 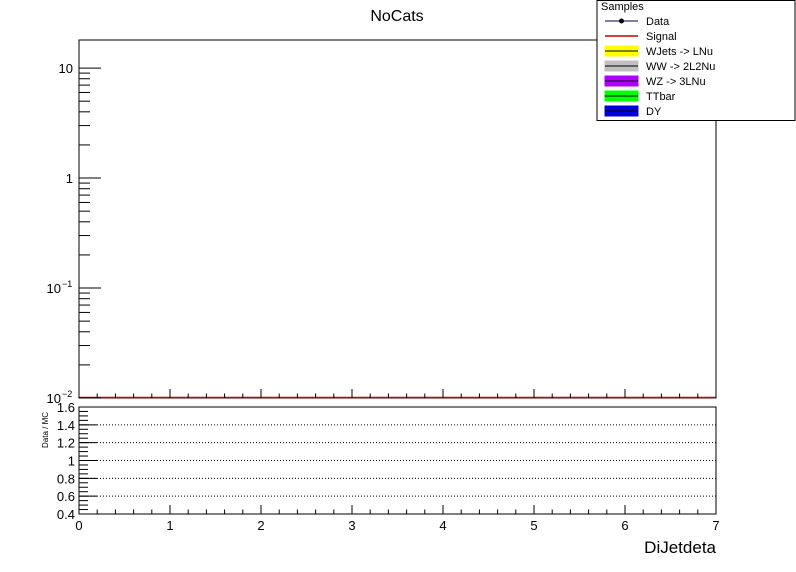 I want to click on legend-entry: WW -> 2L2Nu, so click(x=659, y=66).